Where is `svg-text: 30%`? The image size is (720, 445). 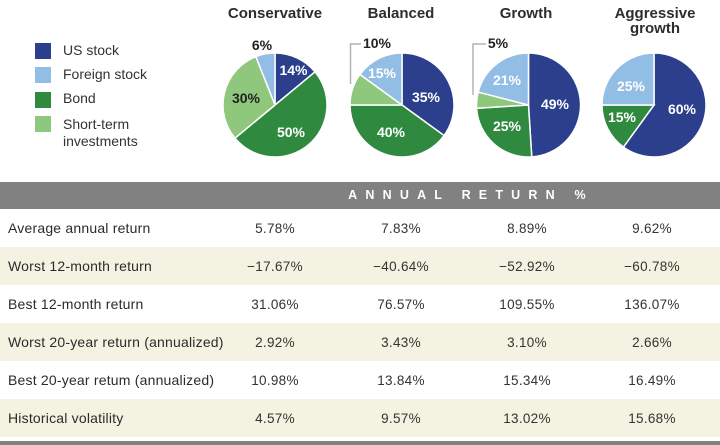 svg-text: 30% is located at coordinates (246, 98).